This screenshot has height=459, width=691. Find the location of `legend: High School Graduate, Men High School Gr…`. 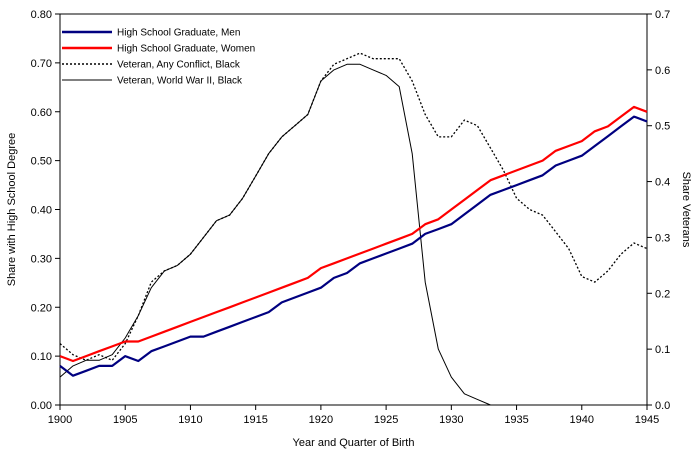

legend: High School Graduate, Men High School Gr… is located at coordinates (158, 57).